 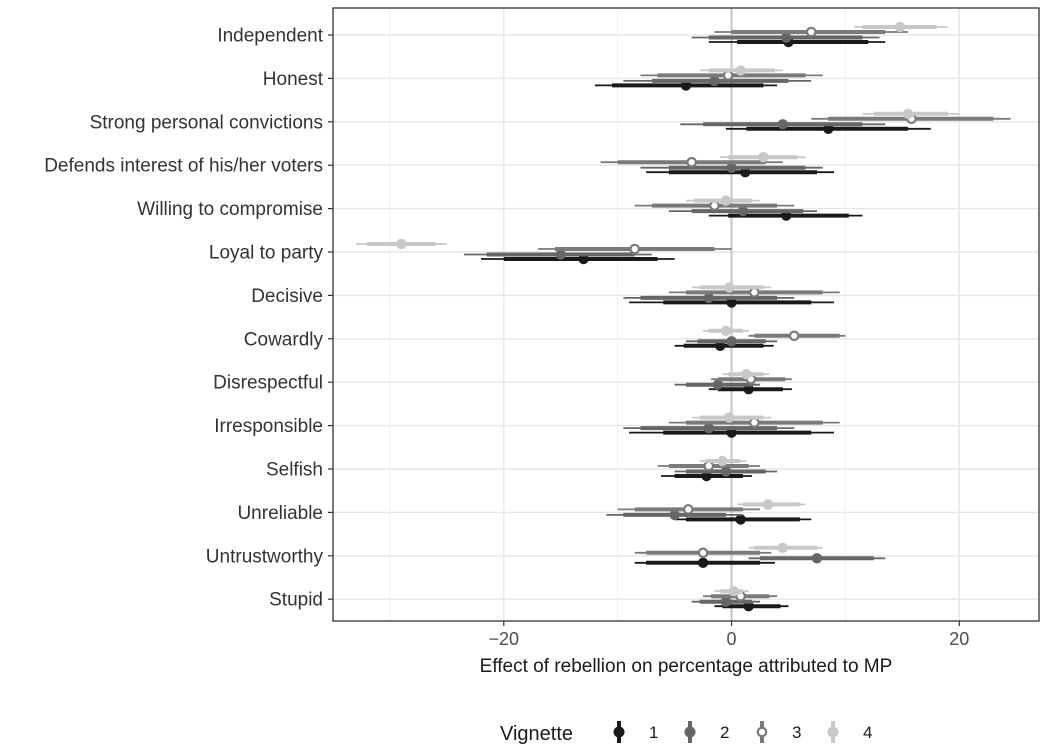 I want to click on y-tick-label: Stupid, so click(x=296, y=600).